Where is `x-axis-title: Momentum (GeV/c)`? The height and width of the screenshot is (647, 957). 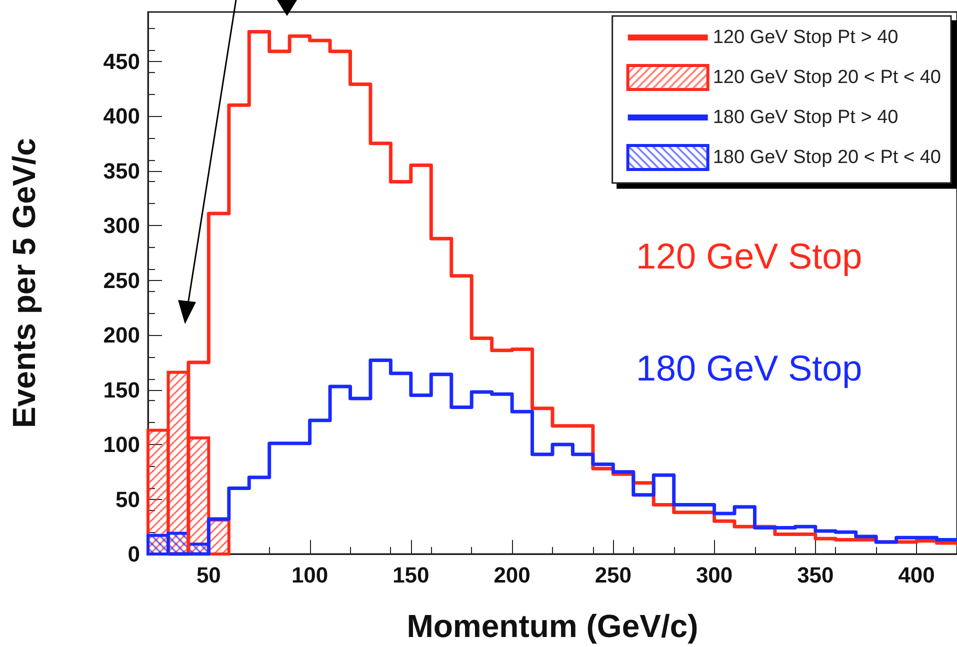
x-axis-title: Momentum (GeV/c) is located at coordinates (552, 626).